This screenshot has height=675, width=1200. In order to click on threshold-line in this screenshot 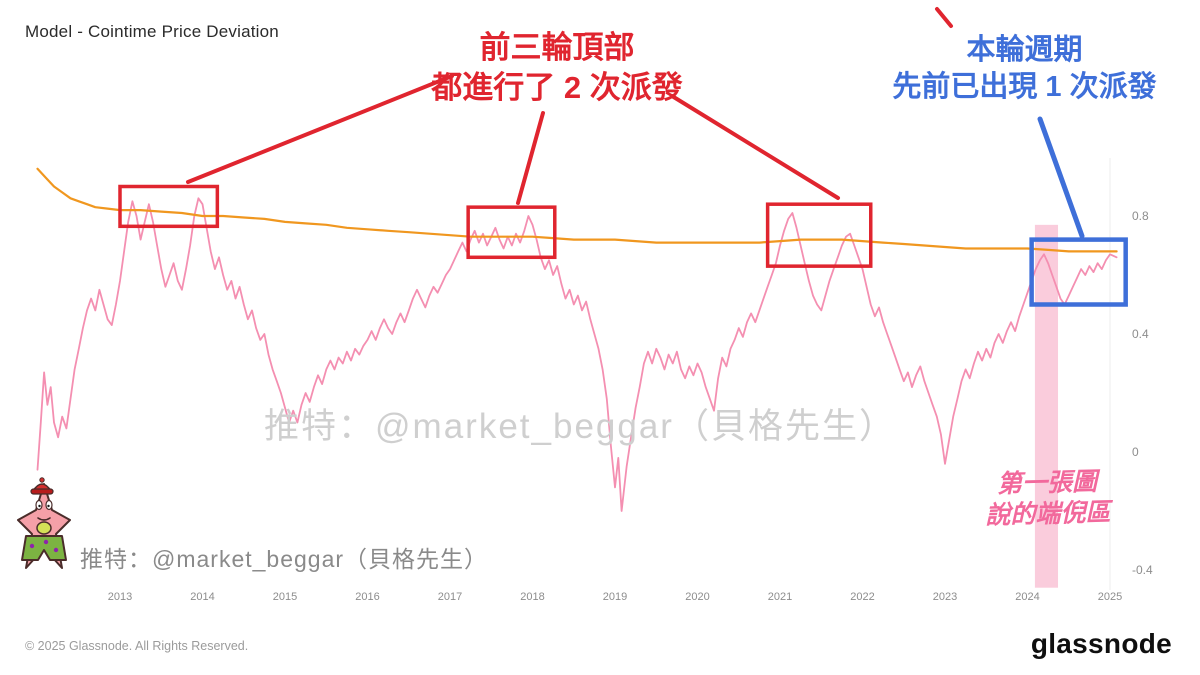, I will do `click(577, 210)`.